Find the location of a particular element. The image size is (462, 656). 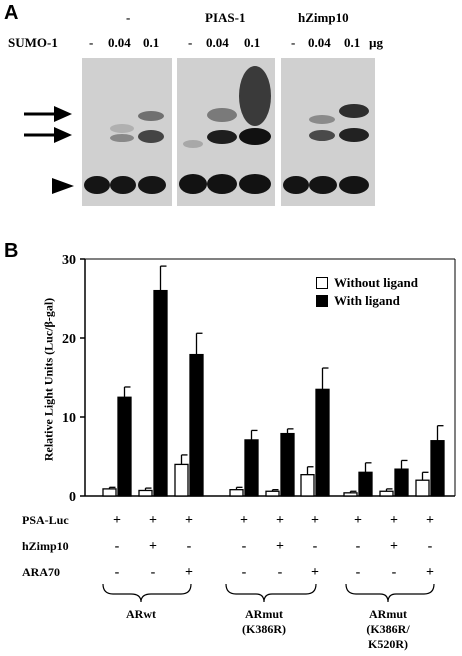

bracket-arwt is located at coordinates (147, 593).